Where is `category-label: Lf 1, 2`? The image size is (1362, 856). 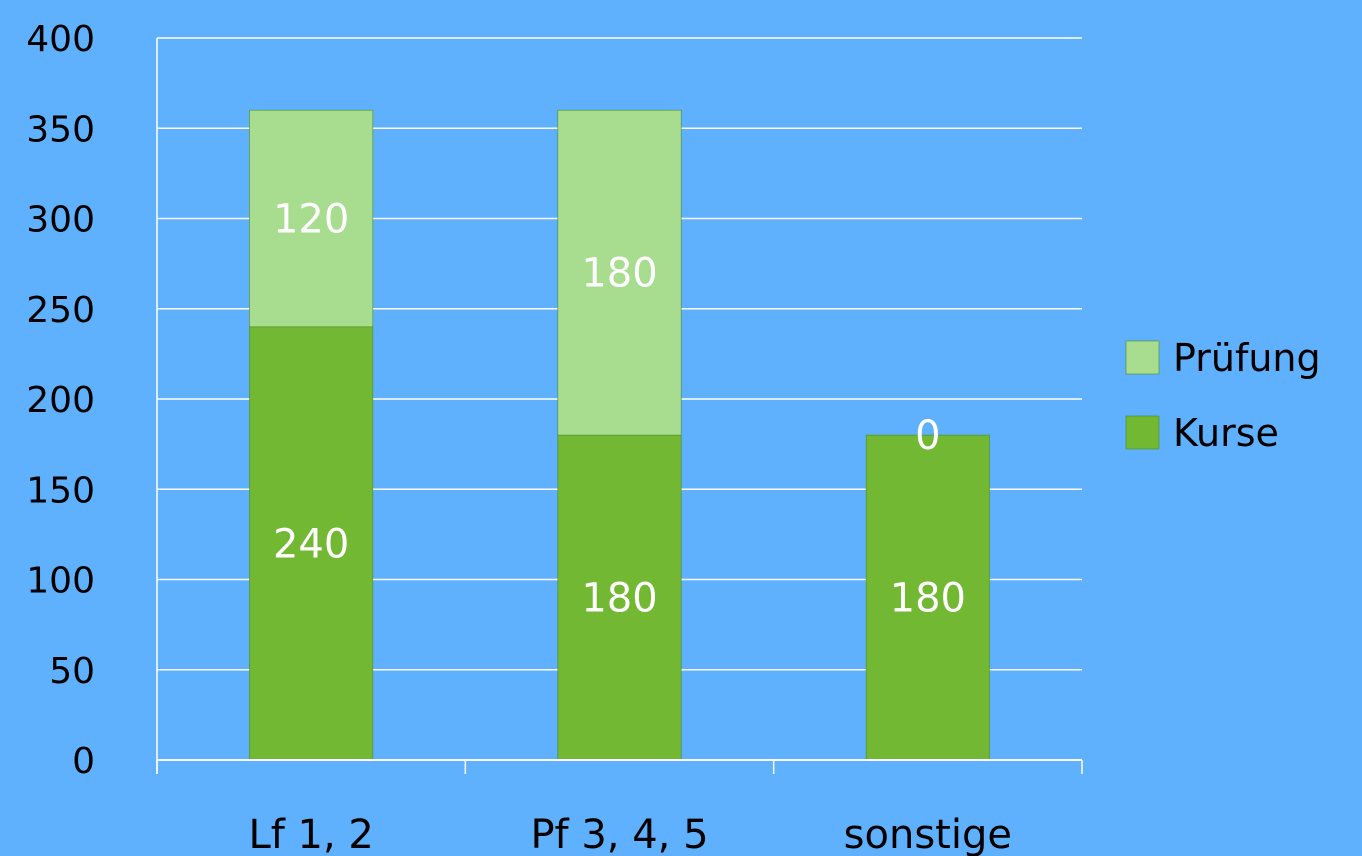
category-label: Lf 1, 2 is located at coordinates (310, 834).